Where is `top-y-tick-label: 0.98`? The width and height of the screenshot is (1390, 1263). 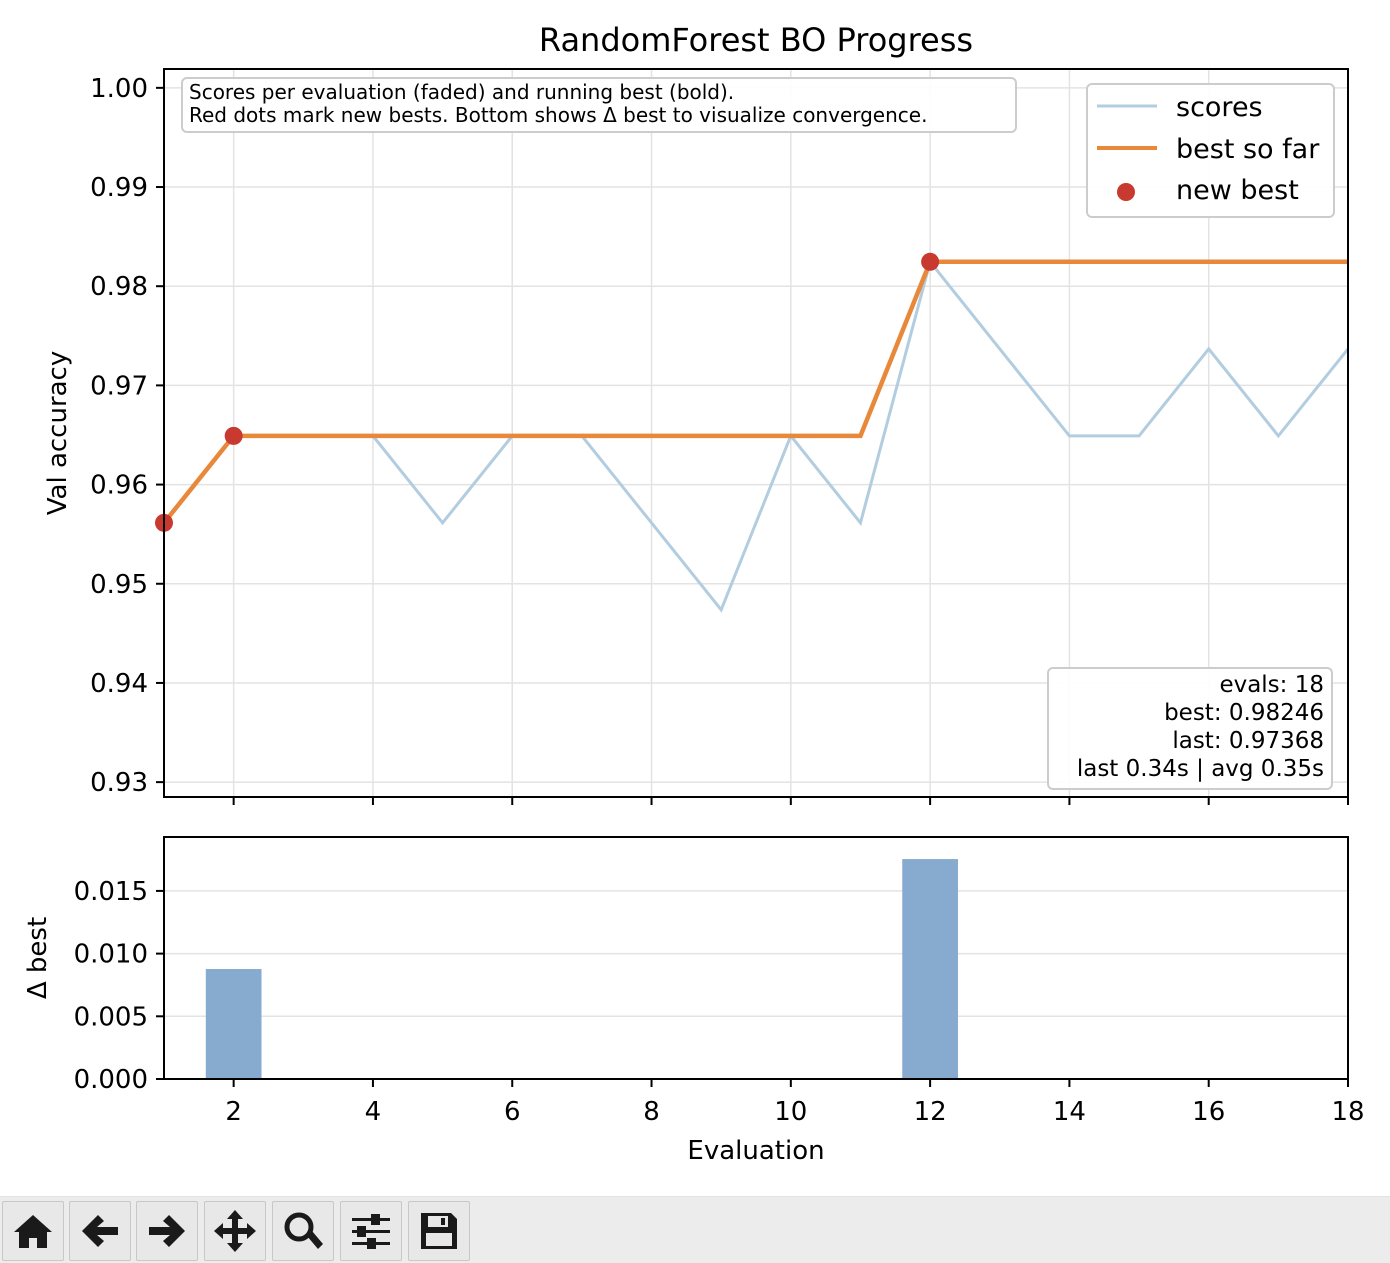 top-y-tick-label: 0.98 is located at coordinates (119, 287).